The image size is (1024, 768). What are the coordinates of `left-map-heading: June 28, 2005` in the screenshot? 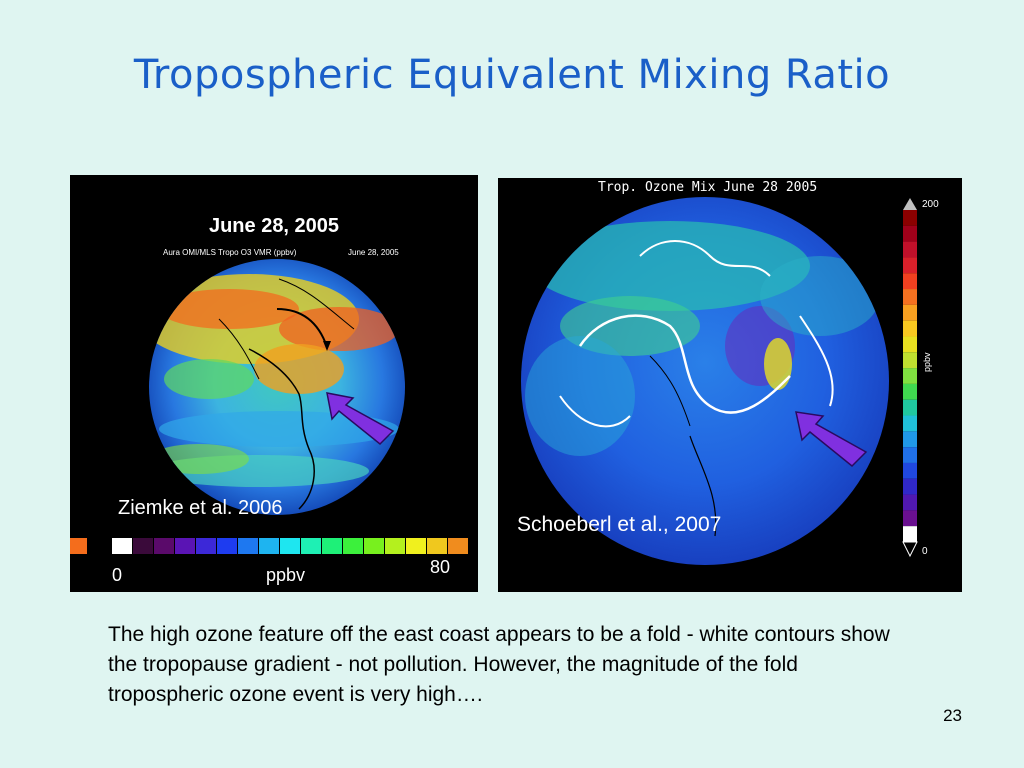 It's located at (274, 226).